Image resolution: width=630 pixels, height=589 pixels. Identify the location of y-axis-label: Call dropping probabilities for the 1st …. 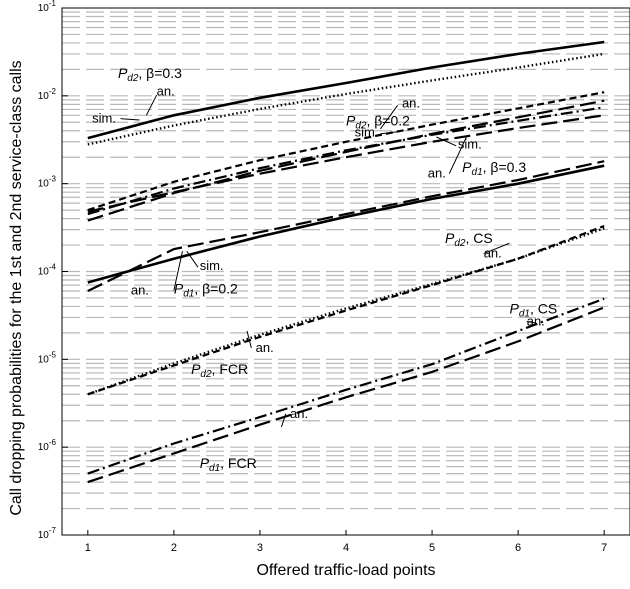
(16, 288).